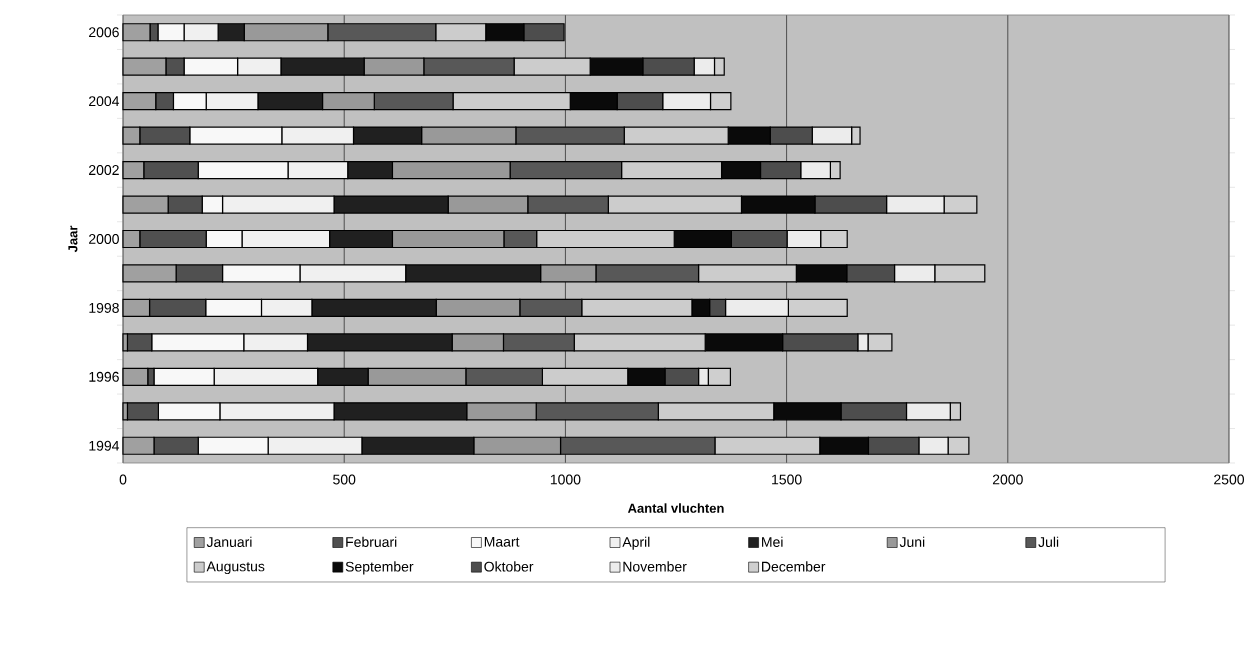 The width and height of the screenshot is (1258, 666). Describe the element at coordinates (104, 445) in the screenshot. I see `y-tick-label: 1994` at that location.